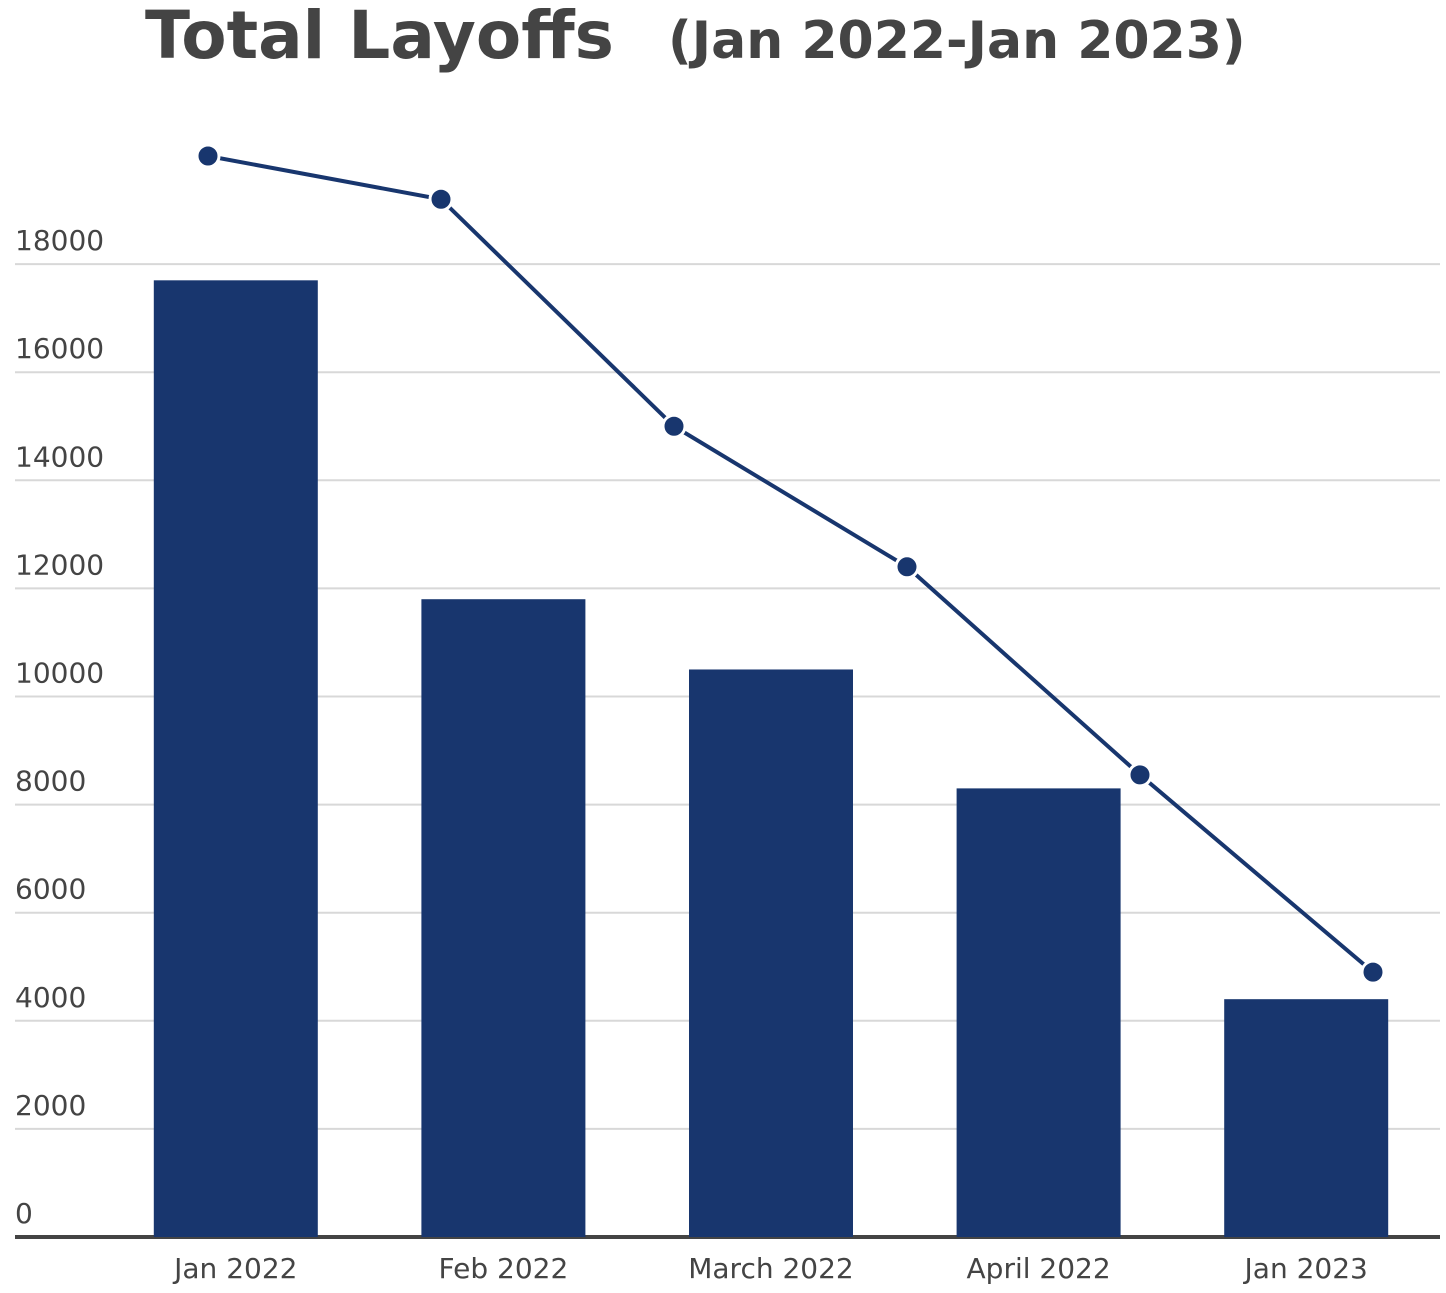 The width and height of the screenshot is (1446, 1293). I want to click on y-tick-label: 2000, so click(50, 1105).